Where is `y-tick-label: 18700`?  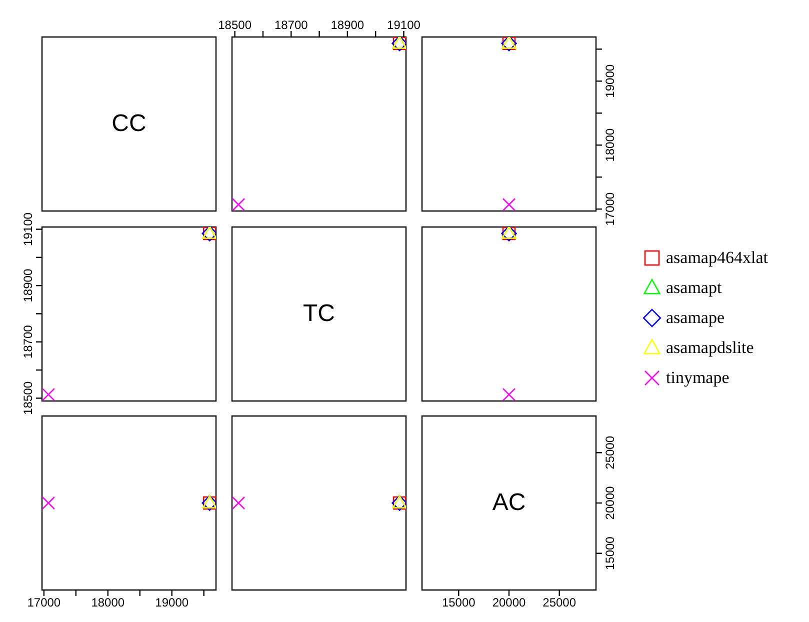 y-tick-label: 18700 is located at coordinates (28, 341).